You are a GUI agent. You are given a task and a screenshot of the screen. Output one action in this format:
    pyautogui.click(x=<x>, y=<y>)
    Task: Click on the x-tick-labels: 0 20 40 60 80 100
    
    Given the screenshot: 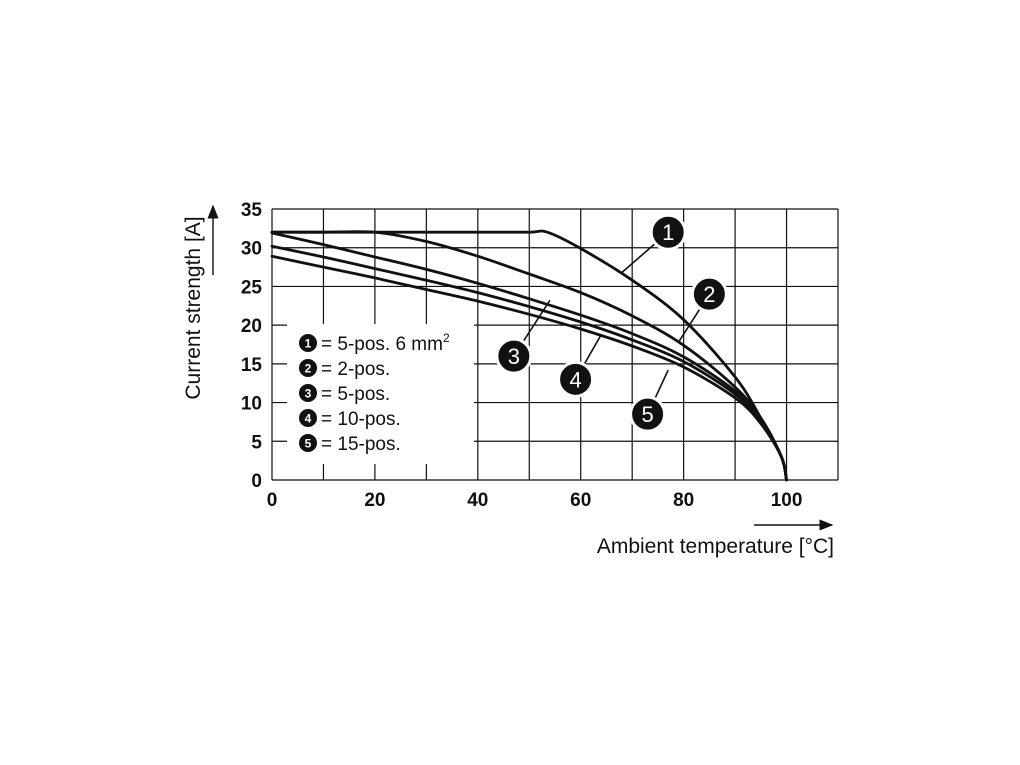 What is the action you would take?
    pyautogui.click(x=535, y=500)
    